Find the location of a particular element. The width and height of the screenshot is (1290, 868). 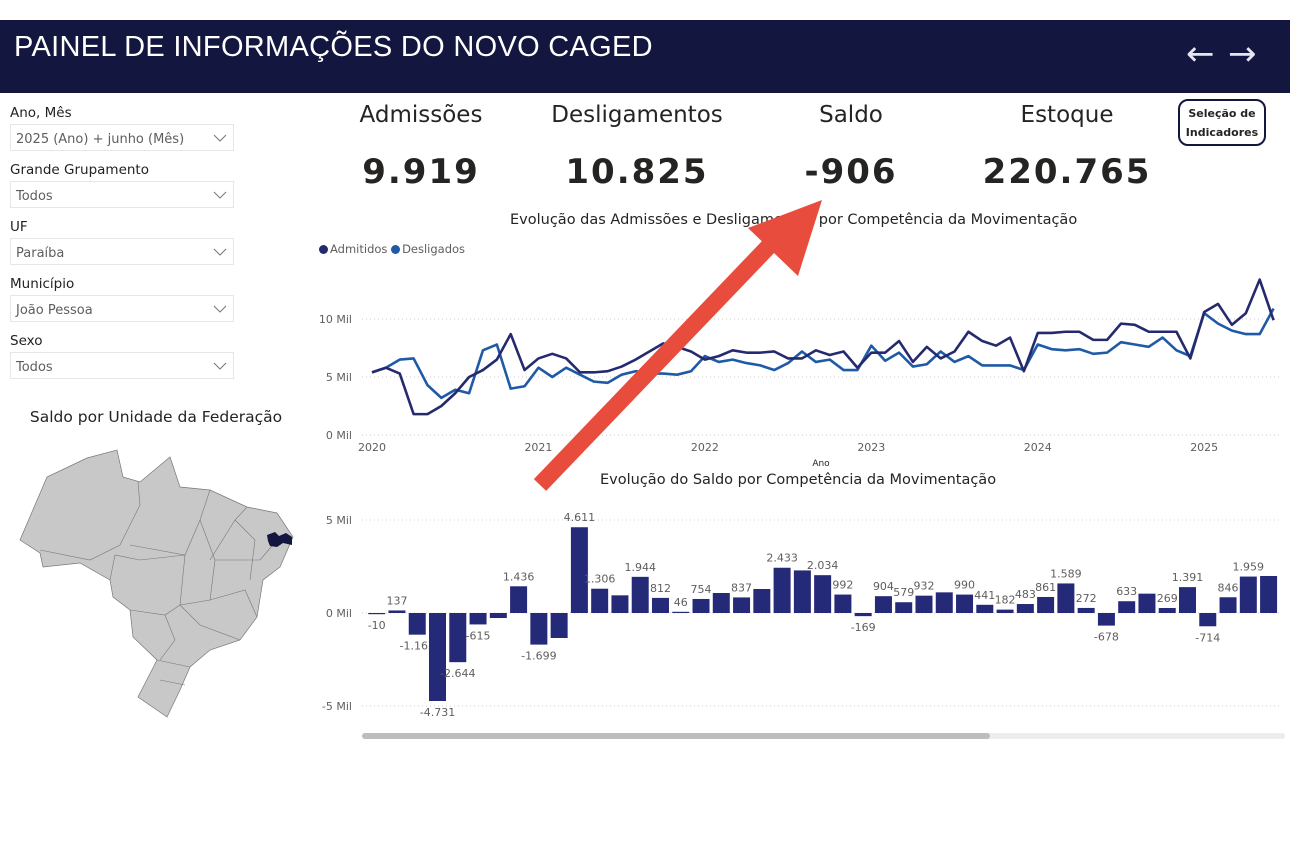

filter-value: 2025 (Ano) + junho (Mês) is located at coordinates (100, 139).